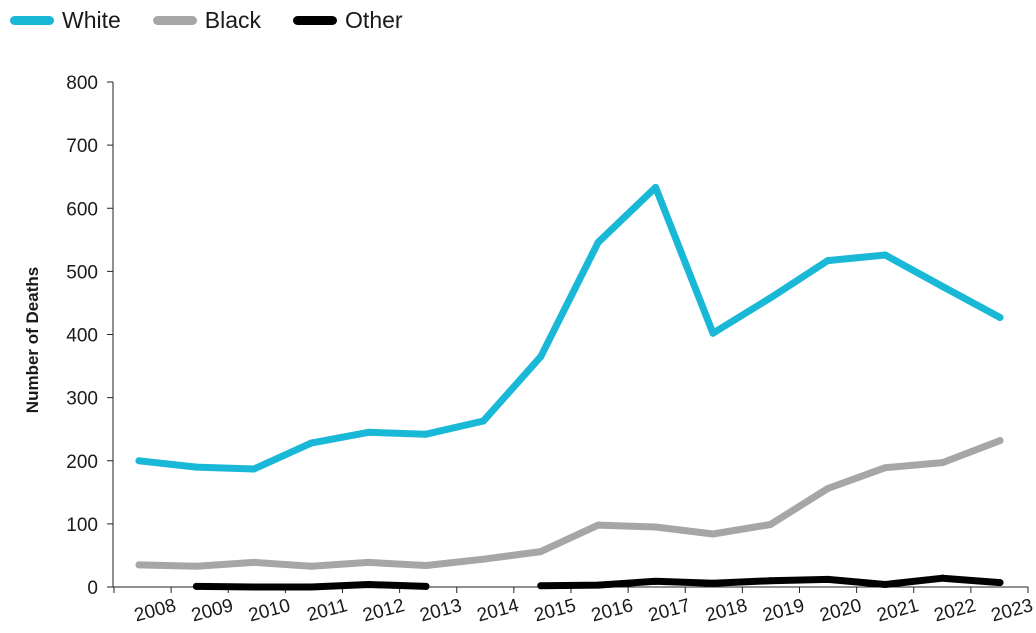 The image size is (1036, 633). I want to click on legend-swatch-white, so click(32, 20).